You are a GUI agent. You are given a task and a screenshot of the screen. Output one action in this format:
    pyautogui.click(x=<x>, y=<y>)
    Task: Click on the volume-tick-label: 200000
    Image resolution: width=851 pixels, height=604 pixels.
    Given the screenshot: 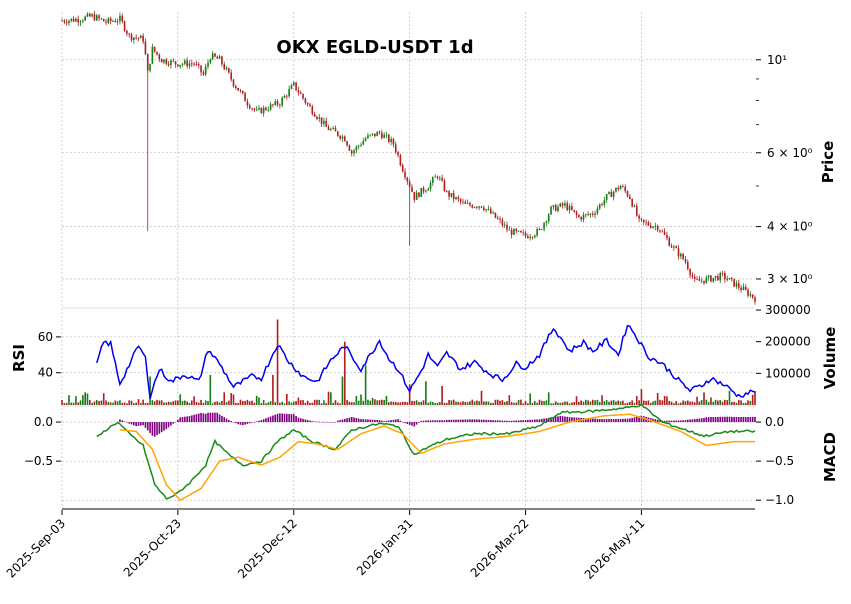 What is the action you would take?
    pyautogui.click(x=788, y=342)
    